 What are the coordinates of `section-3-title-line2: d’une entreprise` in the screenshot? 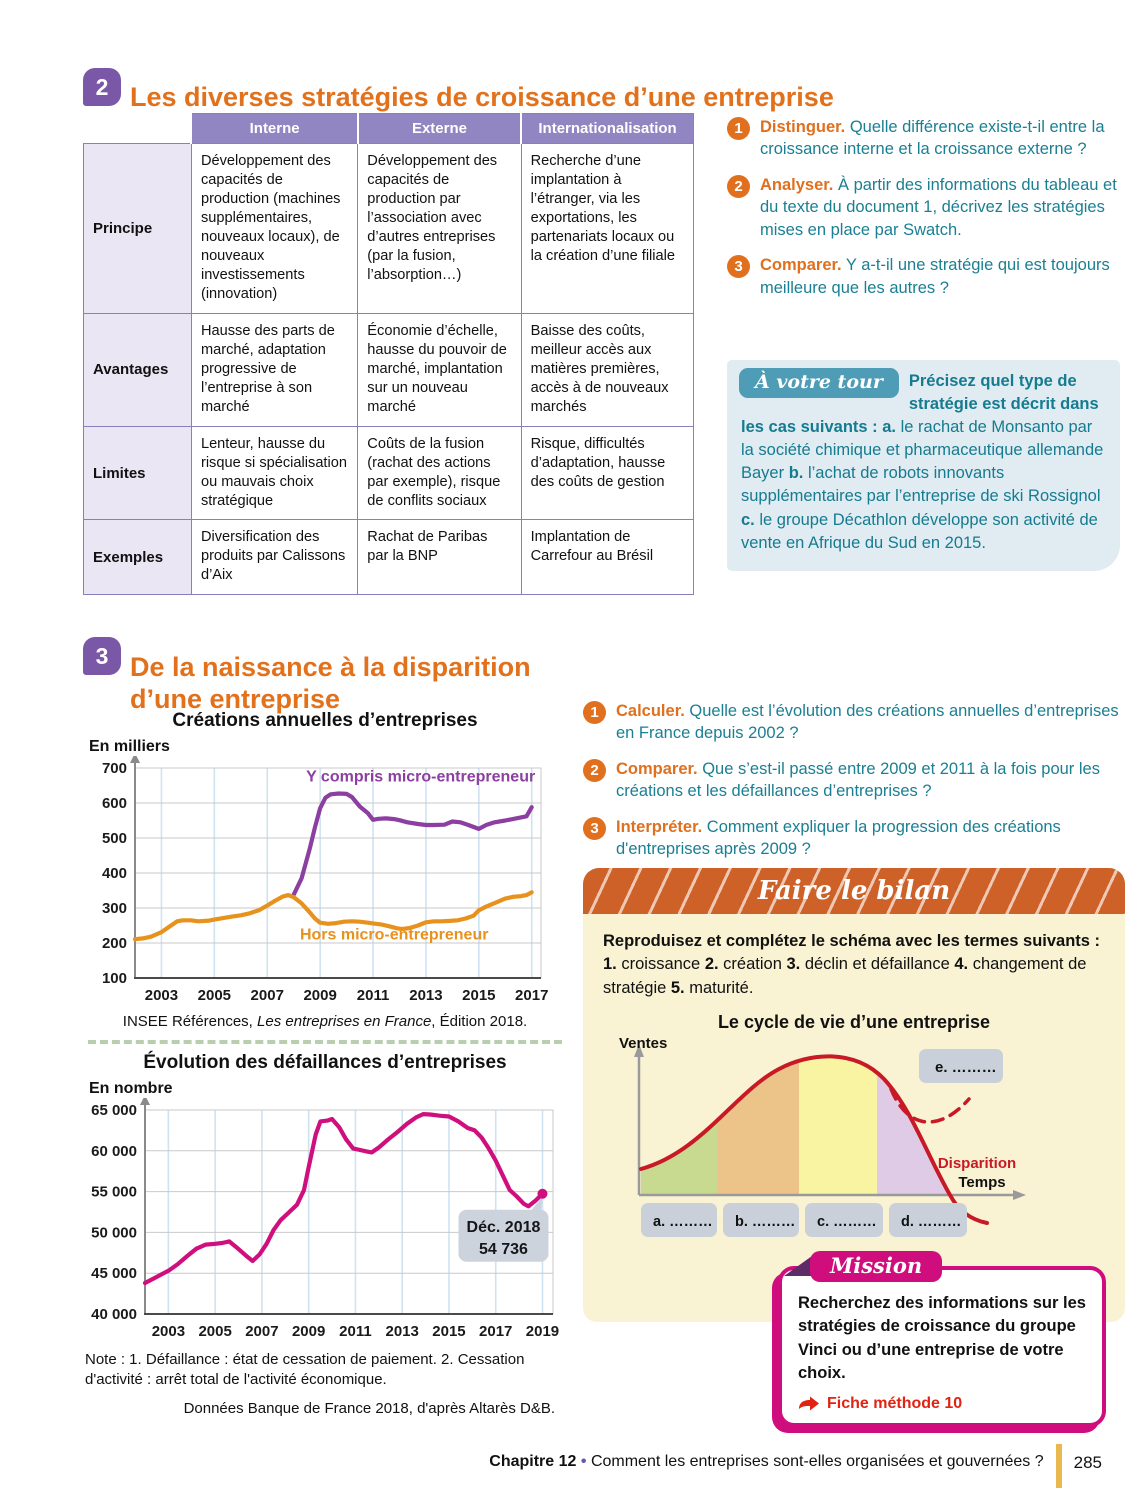 It's located at (235, 698).